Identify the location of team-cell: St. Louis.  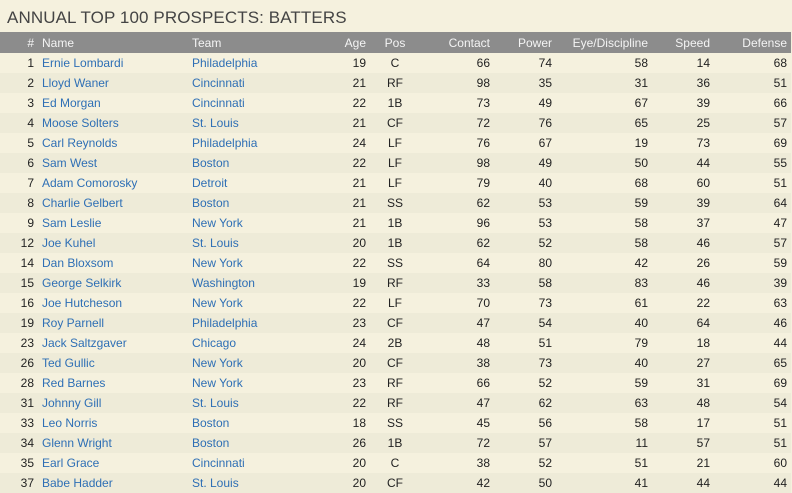
(253, 403).